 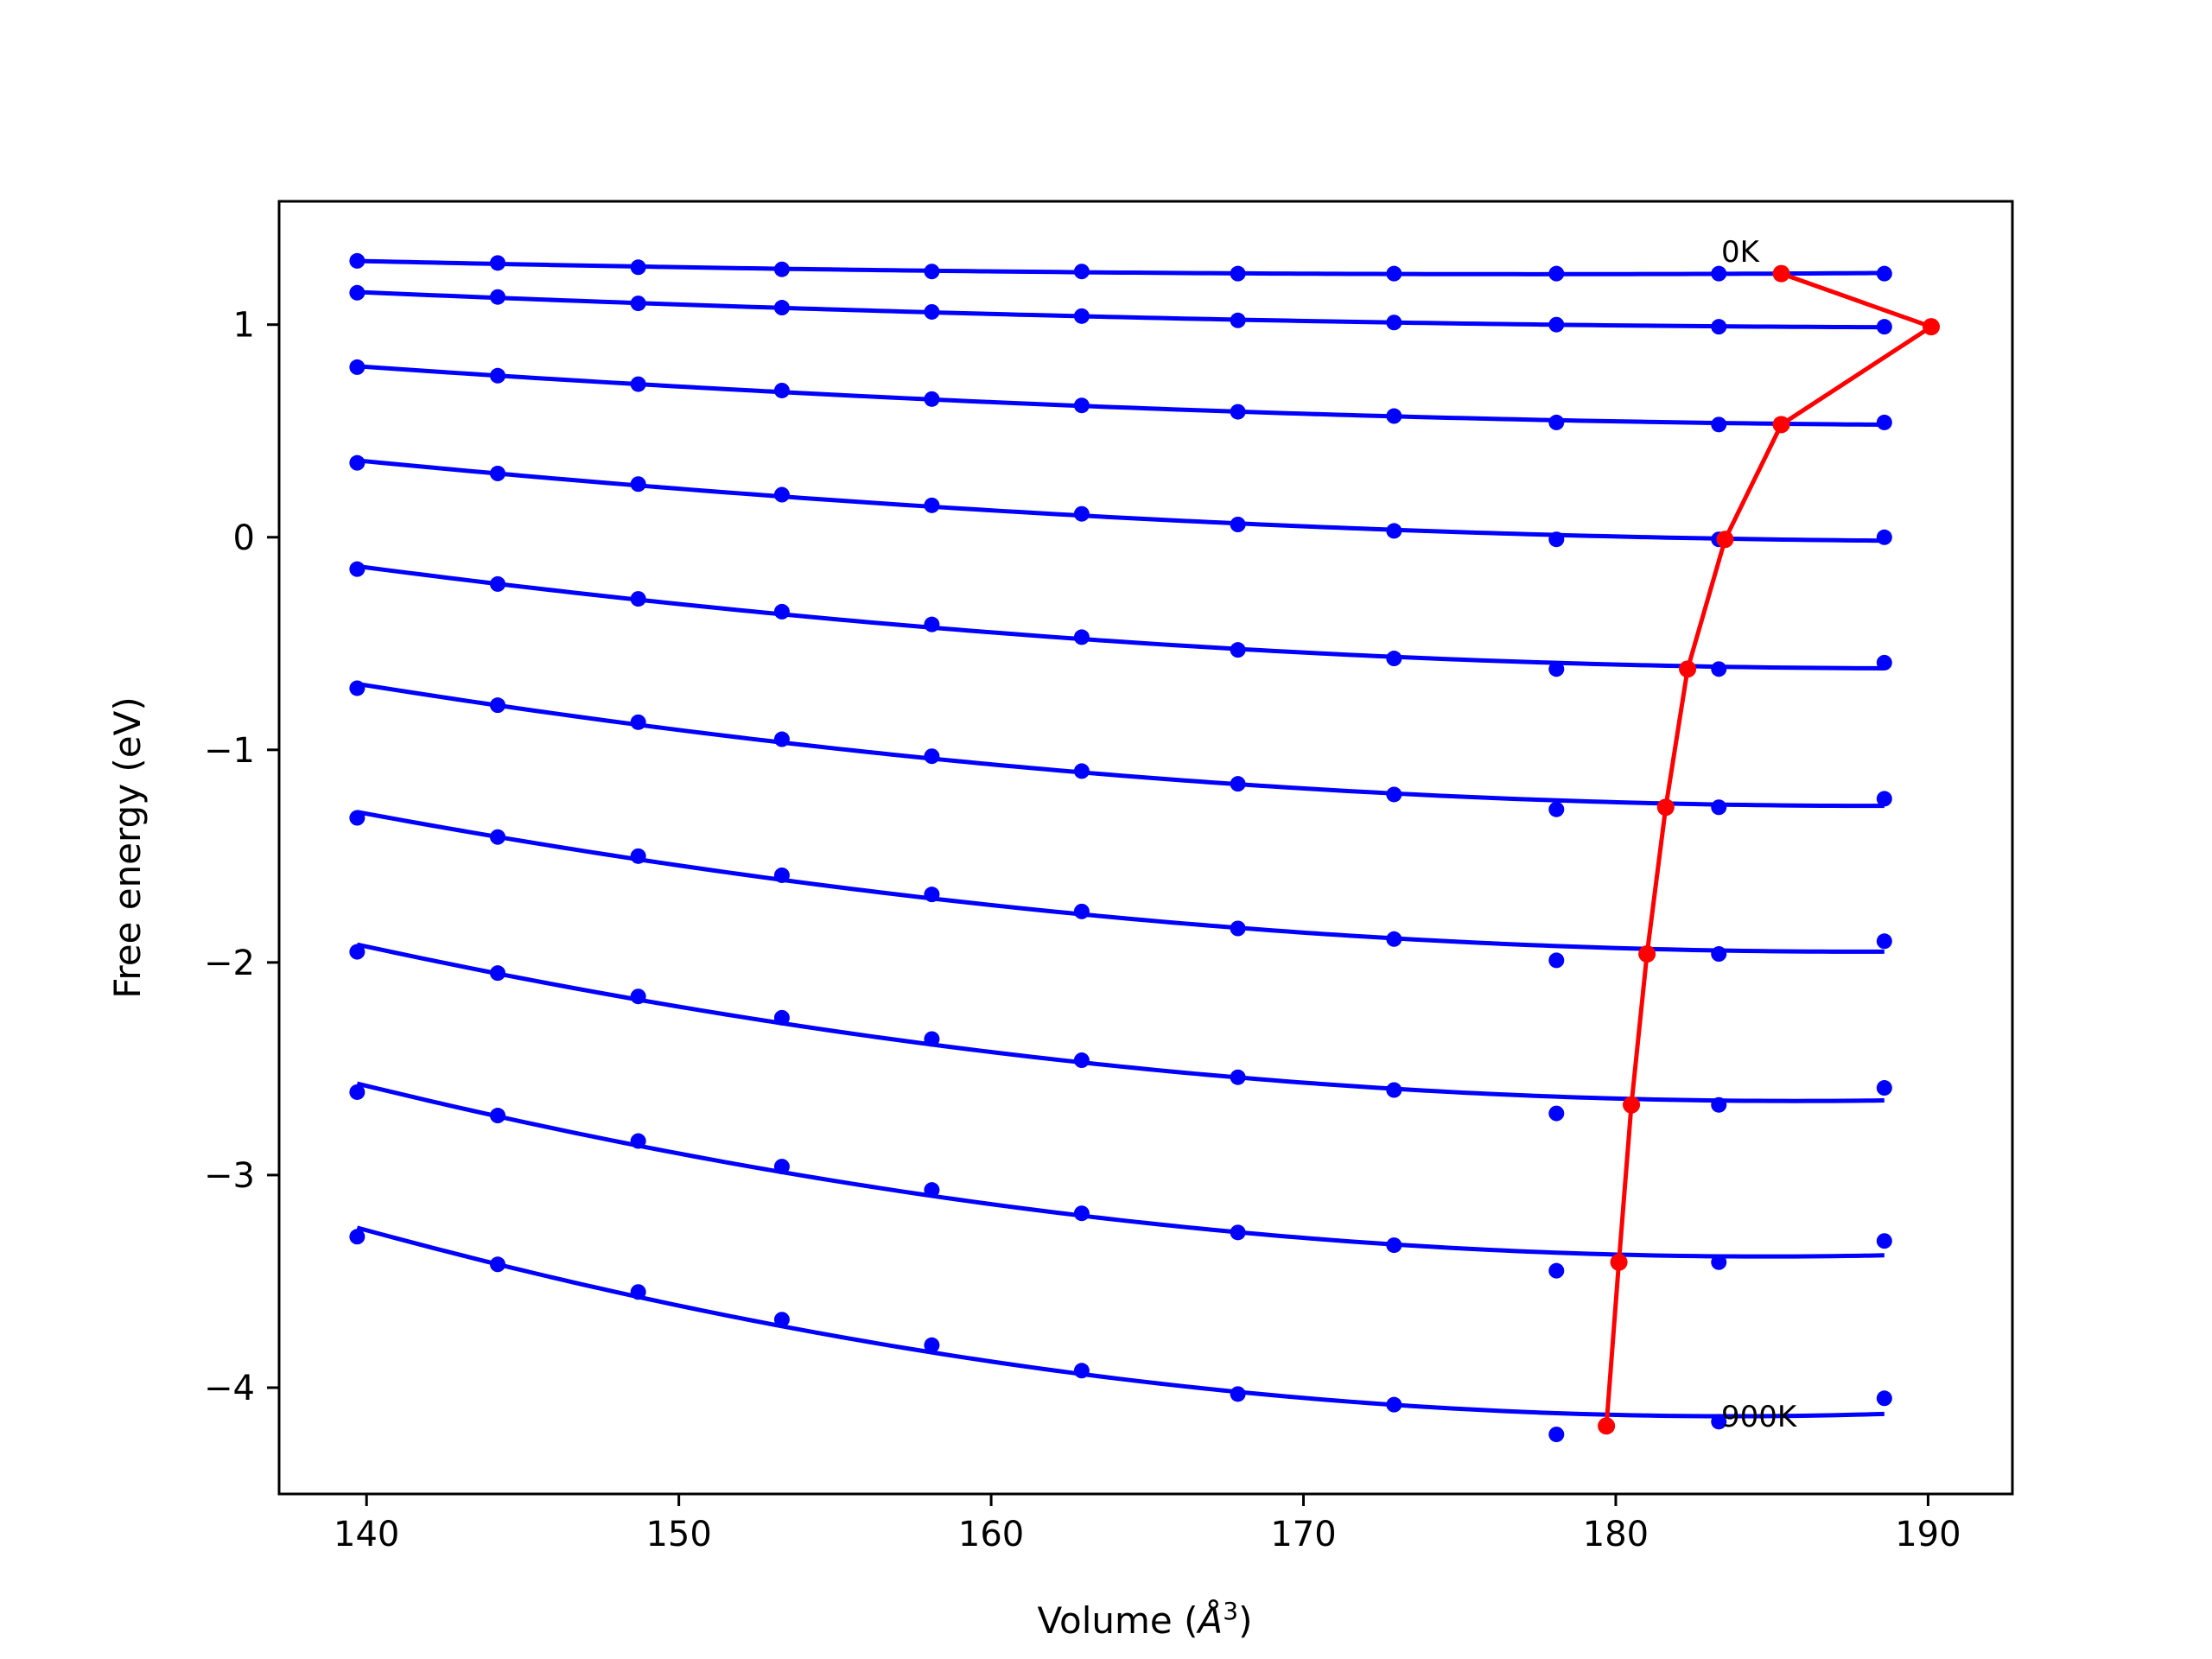 What do you see at coordinates (230, 1388) in the screenshot?
I see `y-tick-label: −4` at bounding box center [230, 1388].